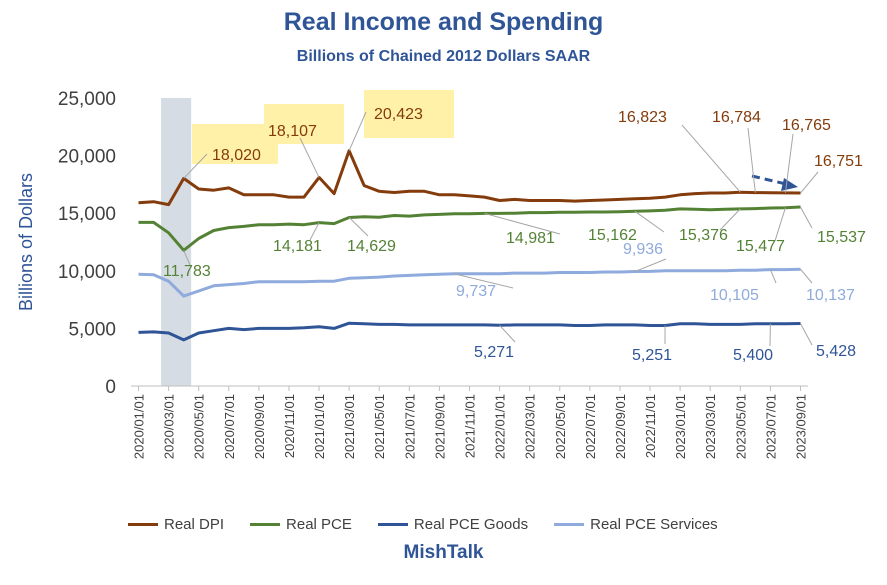 The width and height of the screenshot is (887, 585). I want to click on series-line-real-pce-goods, so click(469, 331).